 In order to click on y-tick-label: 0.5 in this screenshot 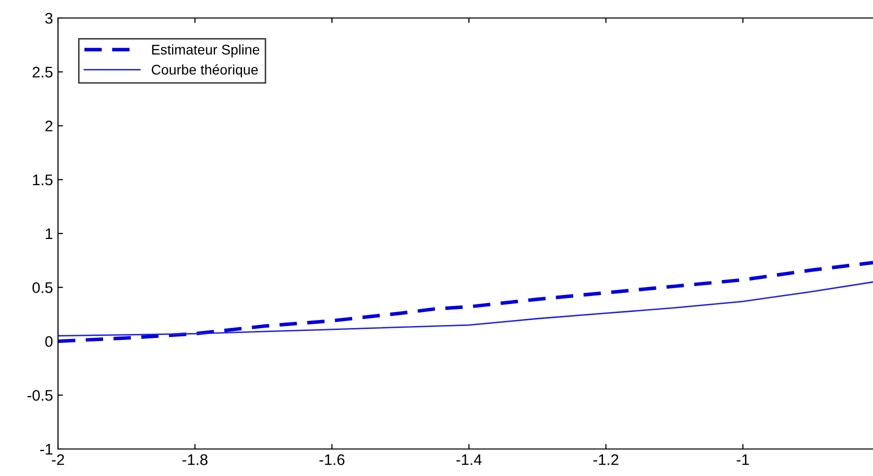, I will do `click(42, 288)`.